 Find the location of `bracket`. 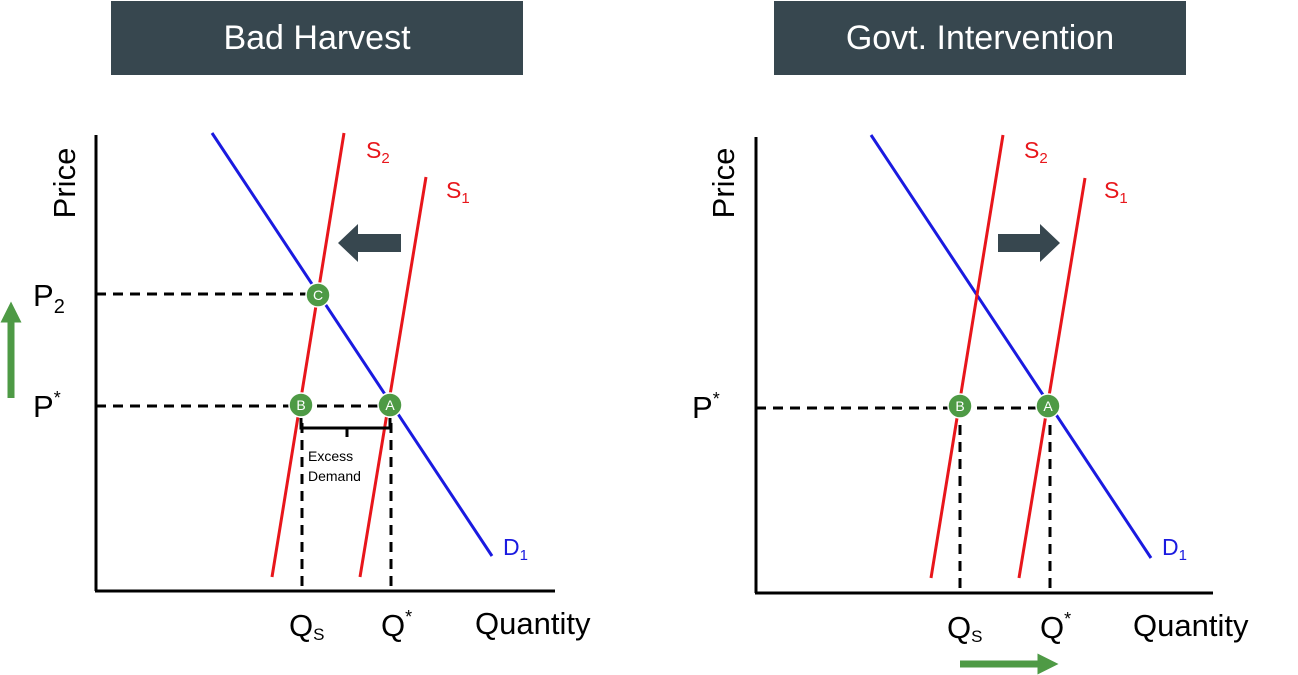

bracket is located at coordinates (345, 427).